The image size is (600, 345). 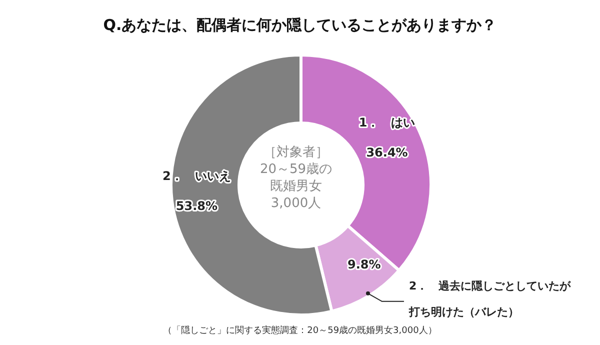 I want to click on data-label: 9.8%, so click(x=364, y=264).